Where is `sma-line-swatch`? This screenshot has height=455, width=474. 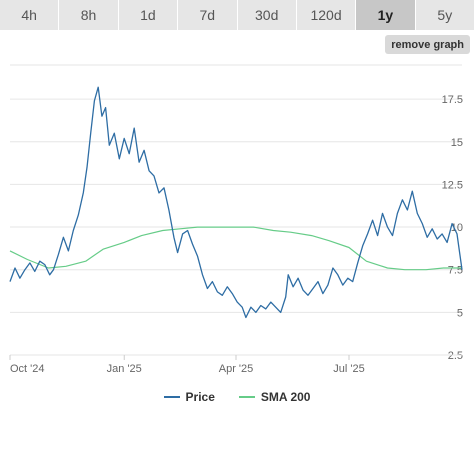 sma-line-swatch is located at coordinates (246, 397).